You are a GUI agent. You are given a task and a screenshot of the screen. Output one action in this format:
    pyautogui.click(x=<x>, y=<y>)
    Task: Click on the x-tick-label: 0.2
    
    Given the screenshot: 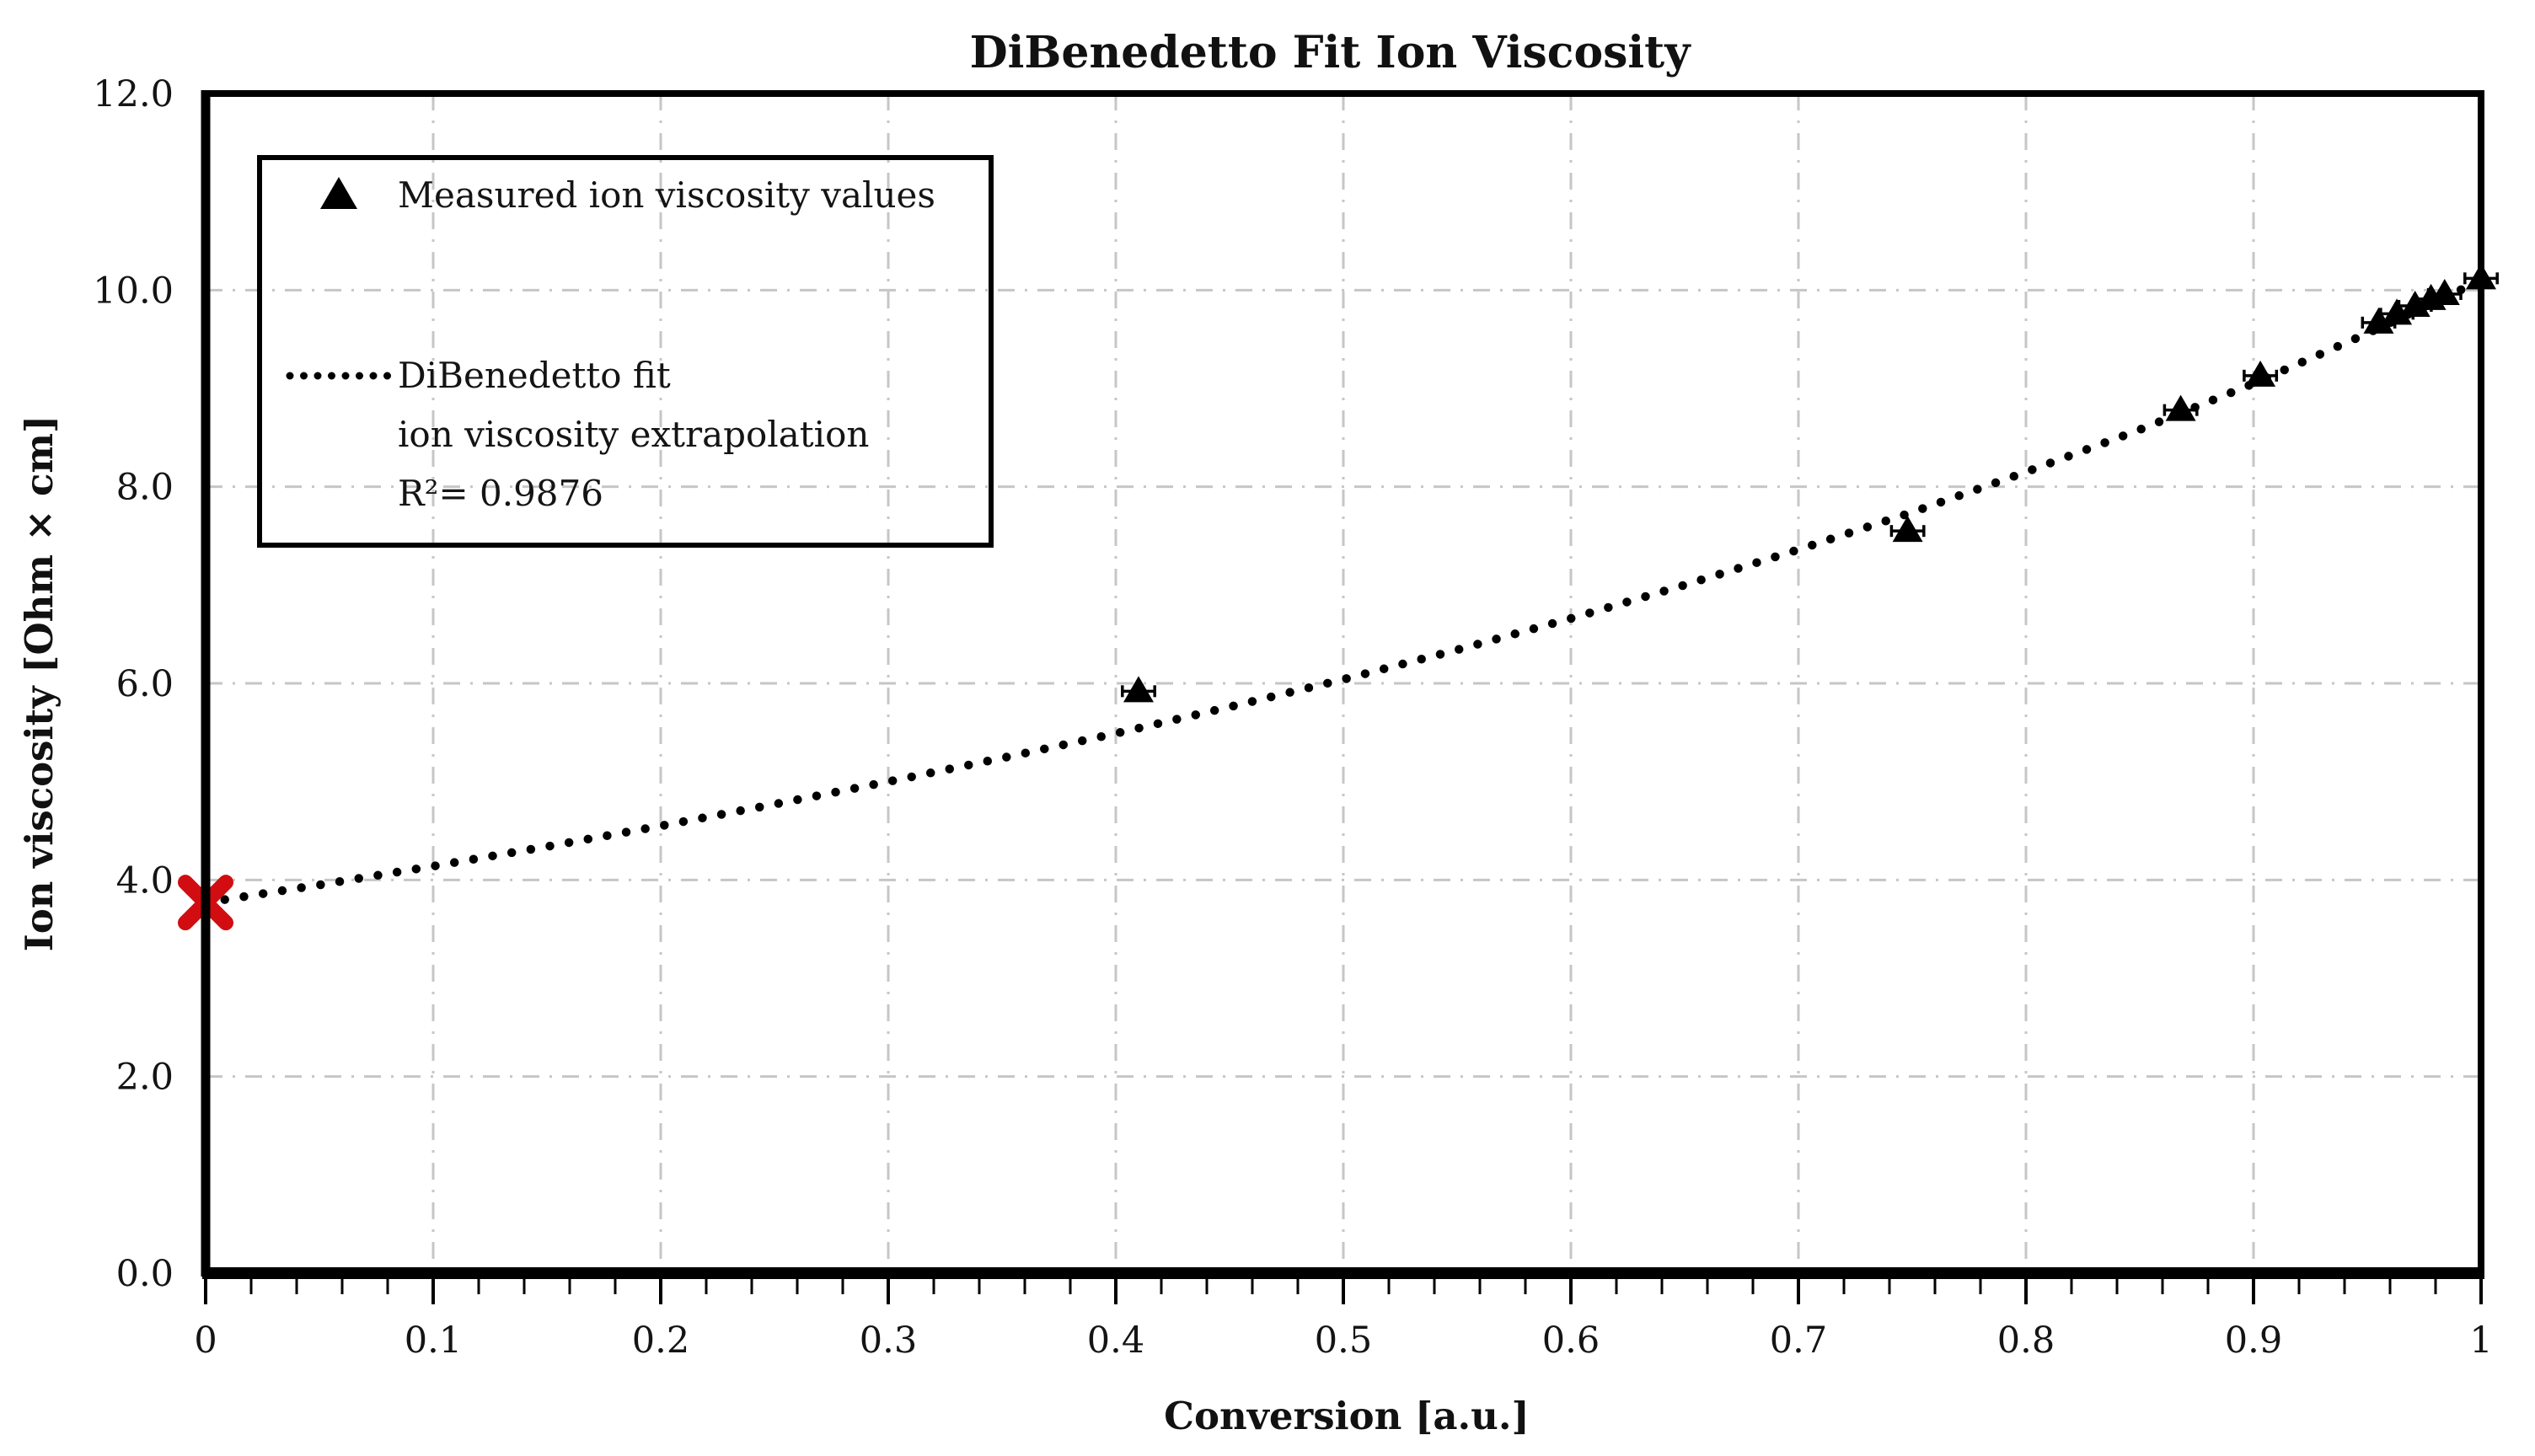 What is the action you would take?
    pyautogui.click(x=660, y=1341)
    